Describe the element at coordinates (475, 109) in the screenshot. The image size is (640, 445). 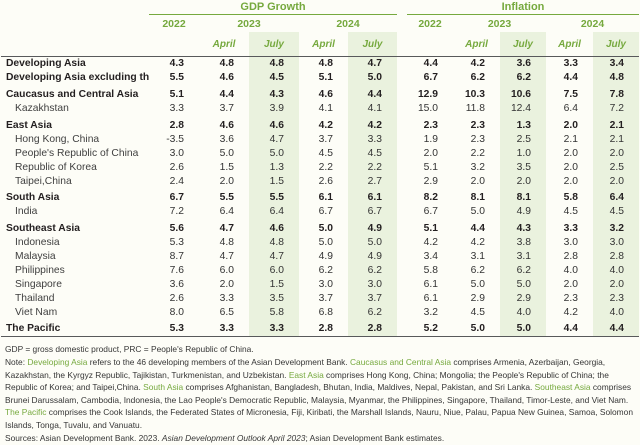
I see `inflation-value: 11.8` at that location.